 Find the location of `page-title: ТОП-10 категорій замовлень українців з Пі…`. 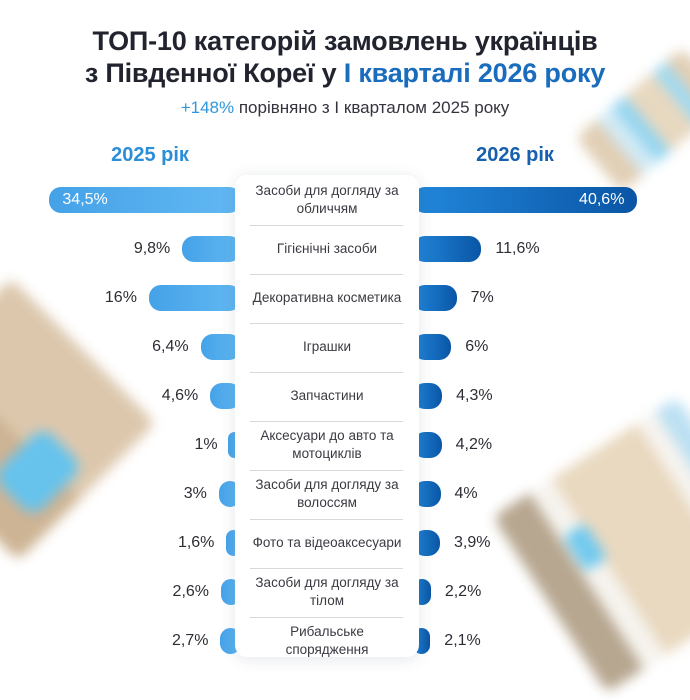

page-title: ТОП-10 категорій замовлень українців з Пі… is located at coordinates (345, 44).